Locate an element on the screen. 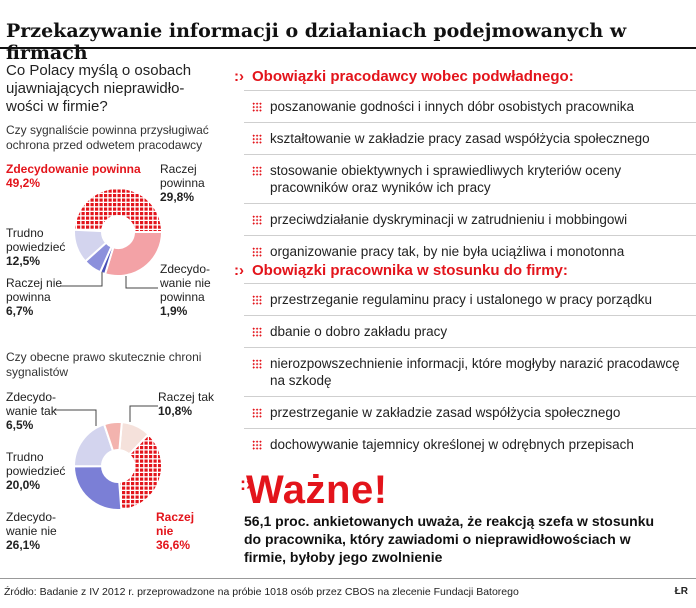  chart1-label-trudno: Trudno powiedzieć 12,5% is located at coordinates (36, 247).